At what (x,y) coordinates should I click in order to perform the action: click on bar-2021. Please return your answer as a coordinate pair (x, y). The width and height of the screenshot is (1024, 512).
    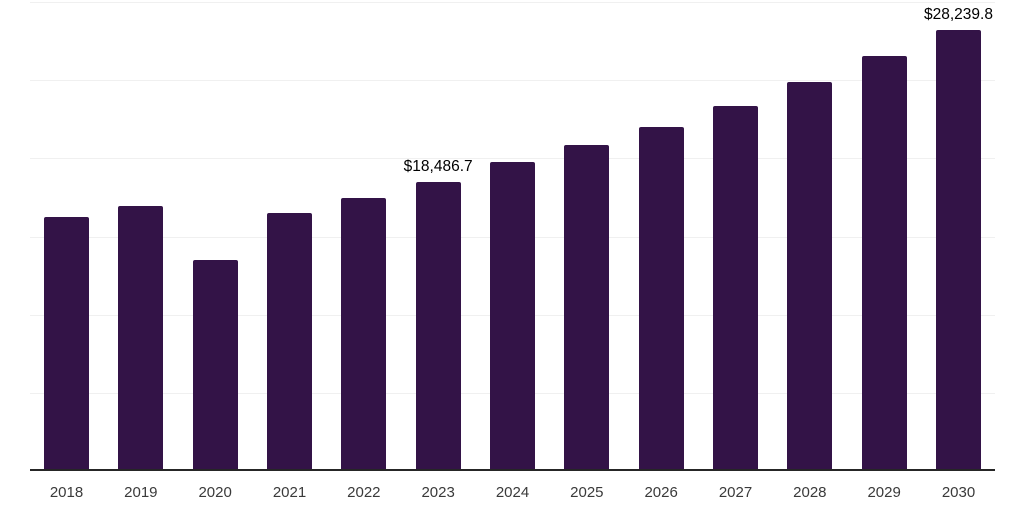
    Looking at the image, I should click on (289, 341).